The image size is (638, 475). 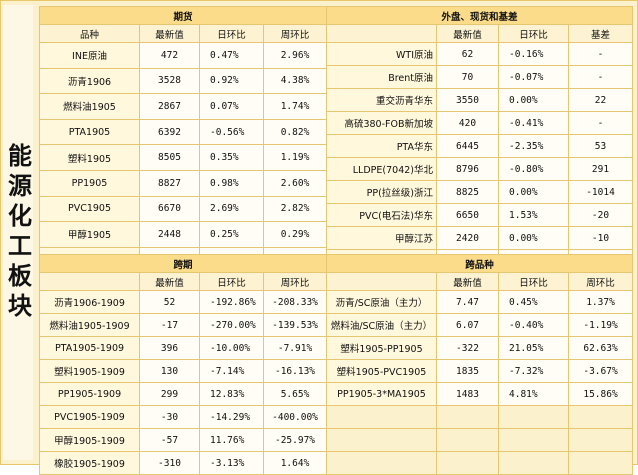 I want to click on daily-change: 12.83%, so click(x=231, y=394).